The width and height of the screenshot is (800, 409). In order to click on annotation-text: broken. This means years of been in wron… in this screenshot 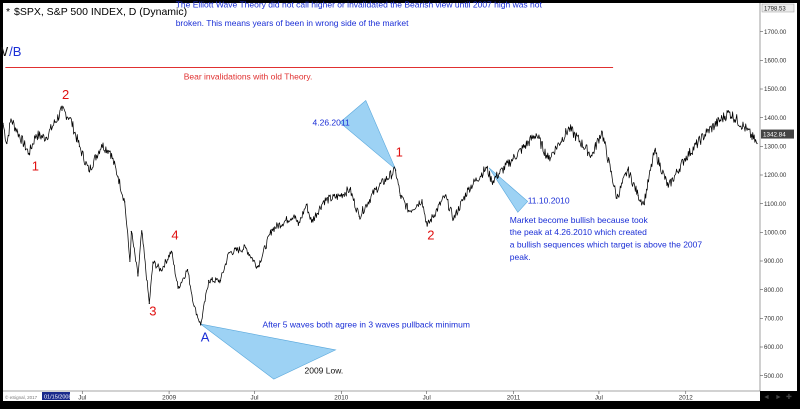, I will do `click(292, 23)`.